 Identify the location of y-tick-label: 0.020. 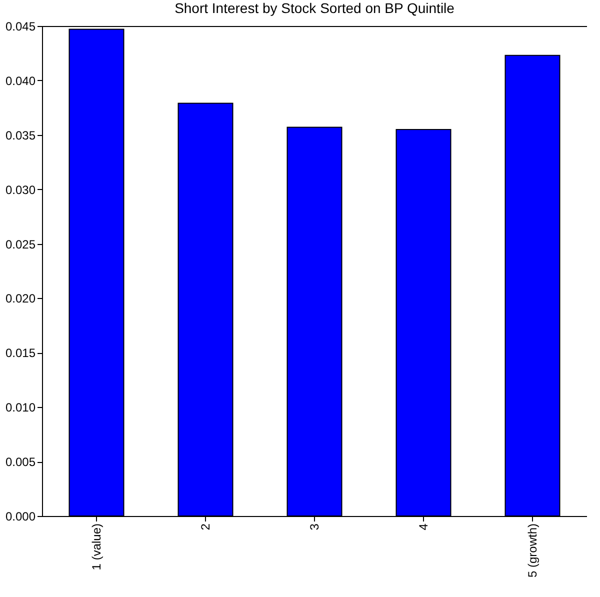
(20, 299).